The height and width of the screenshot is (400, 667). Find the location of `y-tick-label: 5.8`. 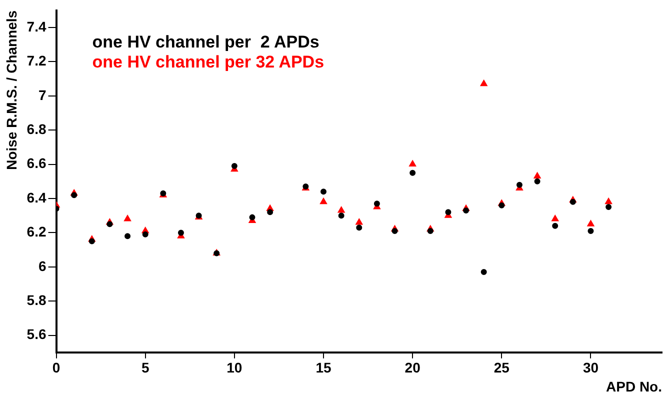

y-tick-label: 5.8 is located at coordinates (36, 300).